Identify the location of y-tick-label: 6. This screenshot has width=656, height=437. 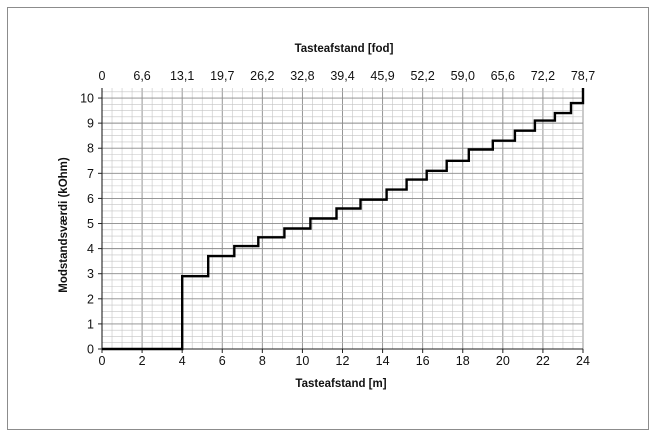
(90, 199).